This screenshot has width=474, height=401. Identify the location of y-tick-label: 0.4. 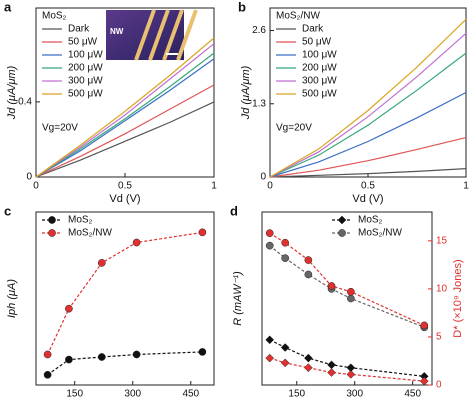
(25, 102).